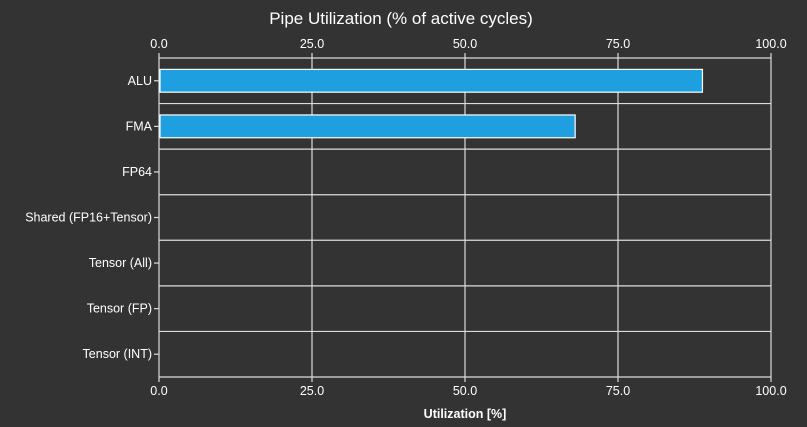  I want to click on bottom-tick-label: 25.0, so click(312, 391).